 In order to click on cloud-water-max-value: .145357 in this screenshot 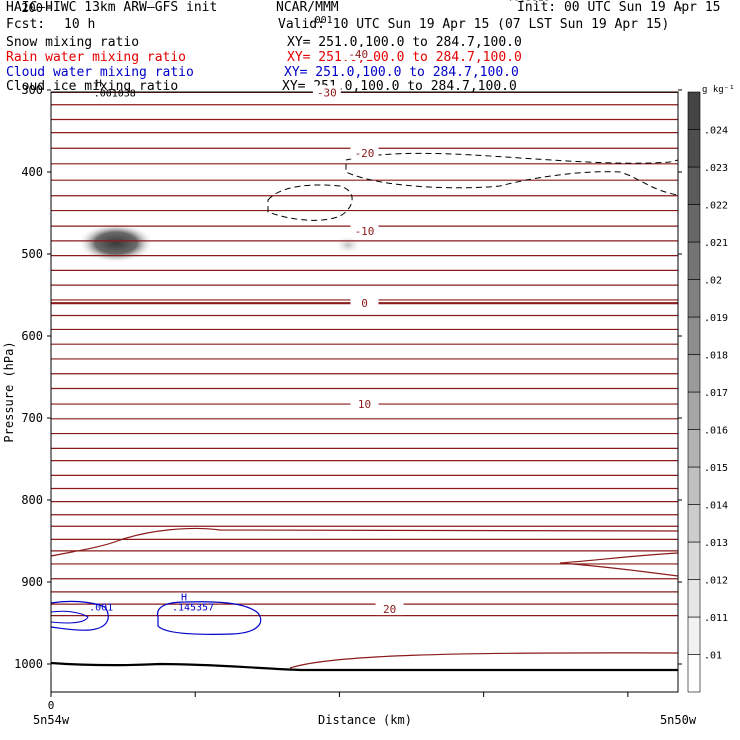, I will do `click(193, 608)`.